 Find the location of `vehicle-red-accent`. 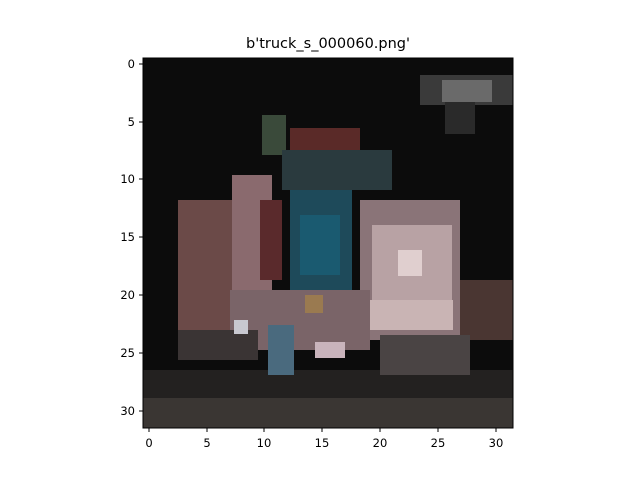

vehicle-red-accent is located at coordinates (271, 240).